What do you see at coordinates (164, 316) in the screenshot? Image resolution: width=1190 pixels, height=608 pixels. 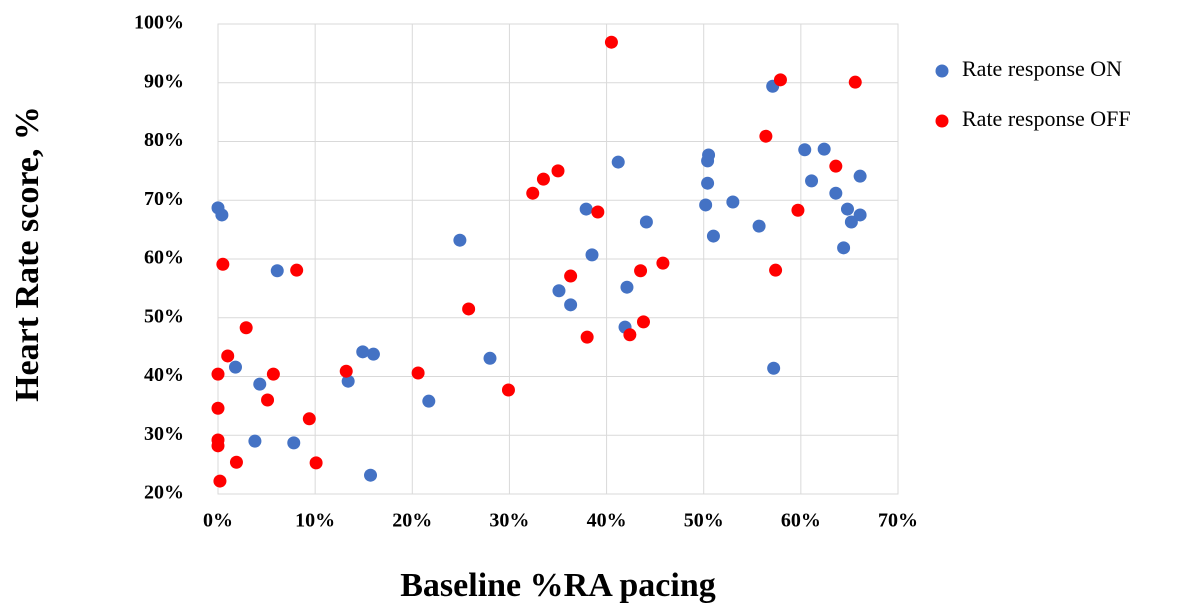 I see `y-tick-label: 50%` at bounding box center [164, 316].